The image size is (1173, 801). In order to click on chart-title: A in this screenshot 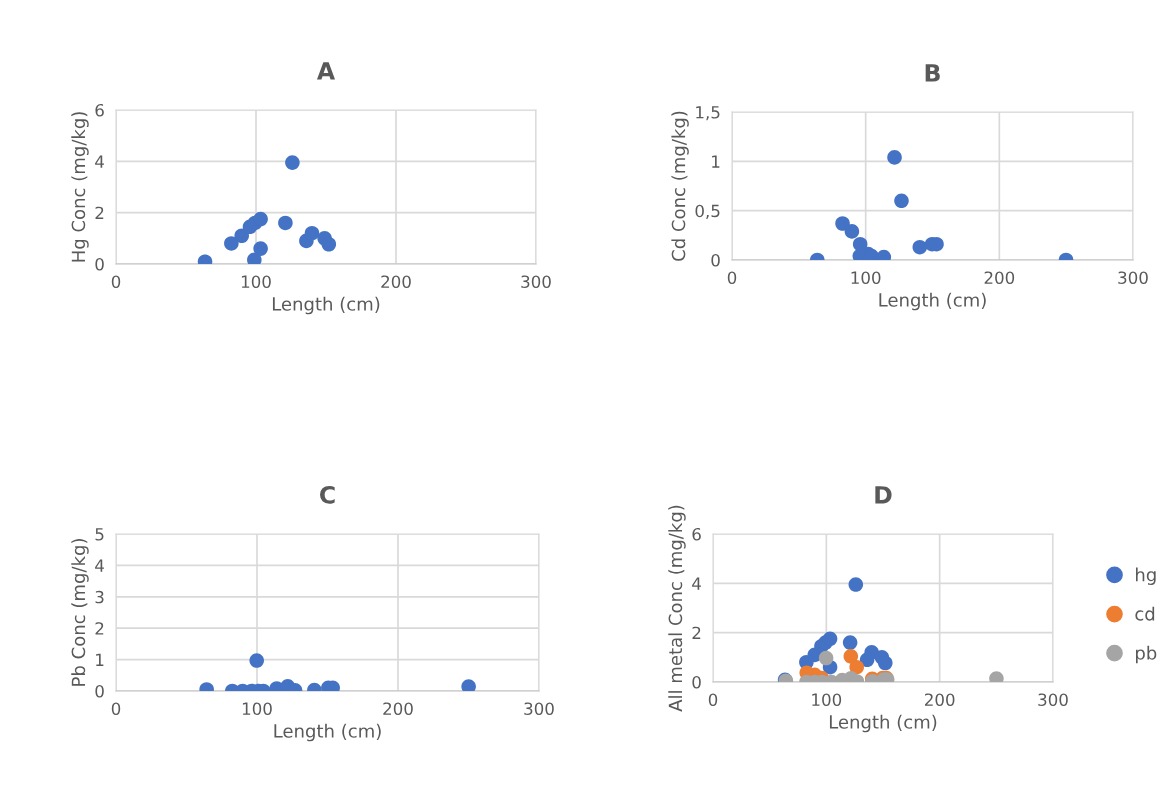, I will do `click(326, 71)`.